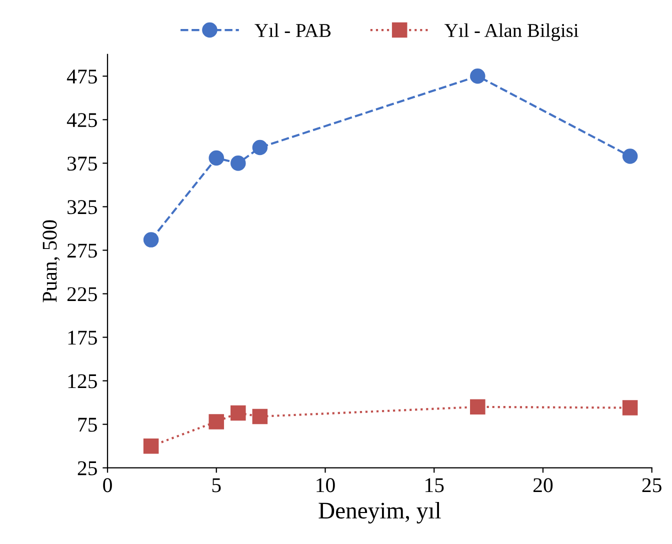 Image resolution: width=672 pixels, height=544 pixels. I want to click on legend-label: Yıl - Alan Bilgisi, so click(511, 32).